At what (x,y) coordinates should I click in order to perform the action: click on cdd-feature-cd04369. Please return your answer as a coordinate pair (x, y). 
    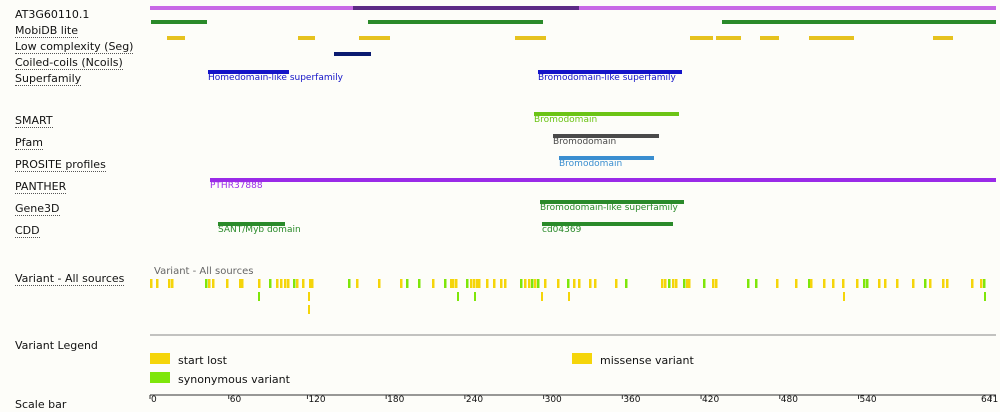
    Looking at the image, I should click on (607, 224).